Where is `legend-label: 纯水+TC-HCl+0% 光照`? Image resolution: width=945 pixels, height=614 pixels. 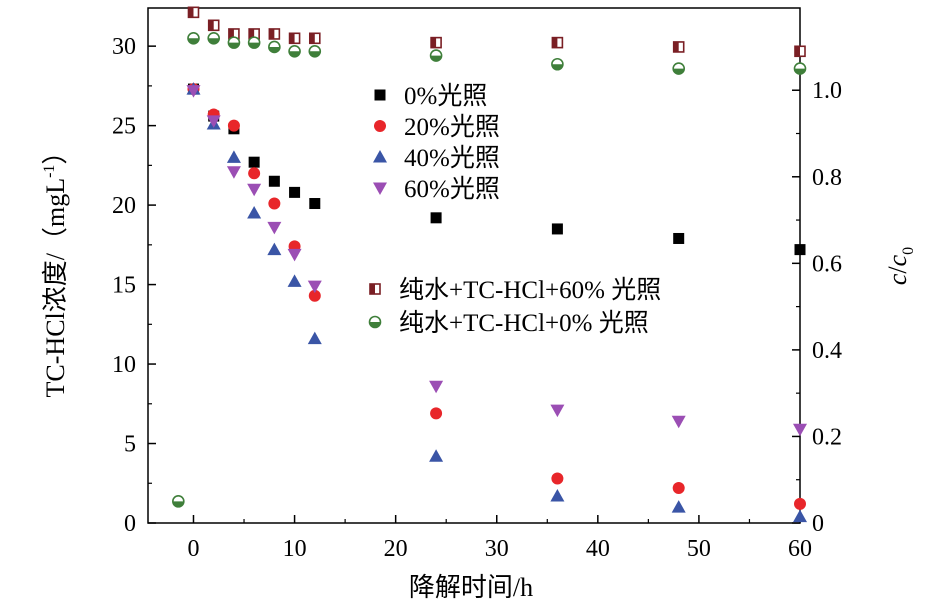
legend-label: 纯水+TC-HCl+0% 光照 is located at coordinates (524, 323).